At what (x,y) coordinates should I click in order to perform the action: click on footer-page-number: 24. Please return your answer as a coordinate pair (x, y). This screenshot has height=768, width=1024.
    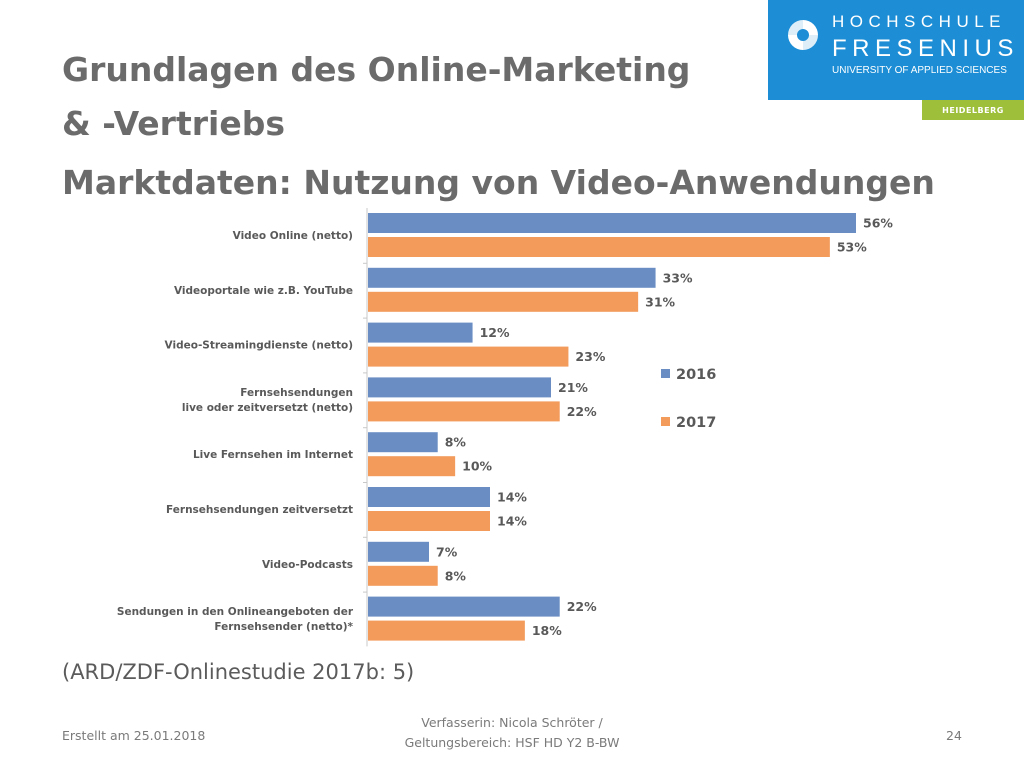
    Looking at the image, I should click on (954, 735).